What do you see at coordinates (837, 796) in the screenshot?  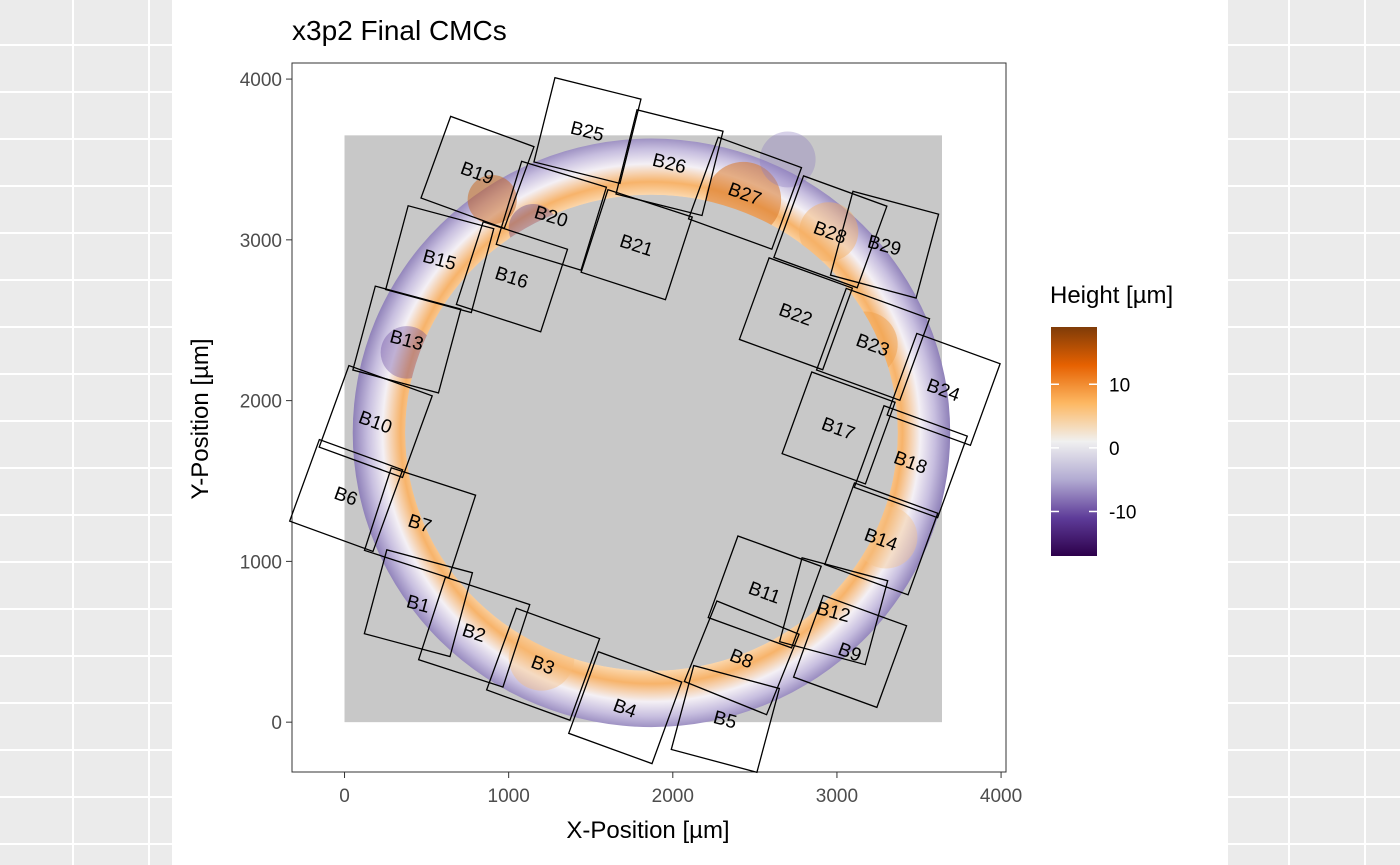 I see `x-tick-label: 3000` at bounding box center [837, 796].